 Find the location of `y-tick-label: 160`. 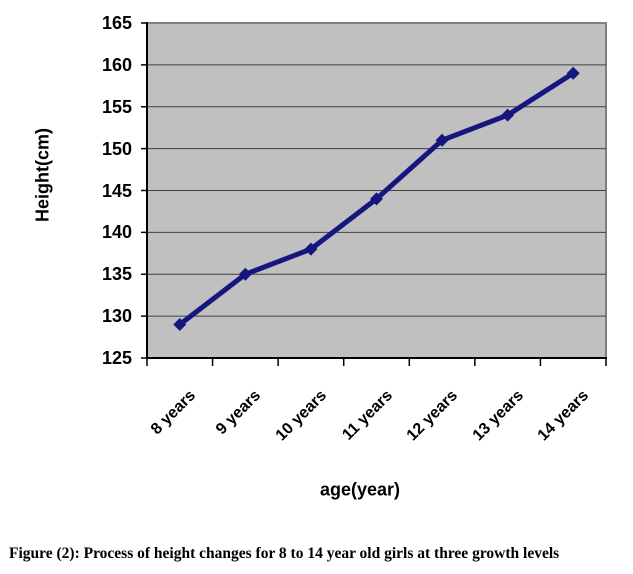

y-tick-label: 160 is located at coordinates (116, 64).